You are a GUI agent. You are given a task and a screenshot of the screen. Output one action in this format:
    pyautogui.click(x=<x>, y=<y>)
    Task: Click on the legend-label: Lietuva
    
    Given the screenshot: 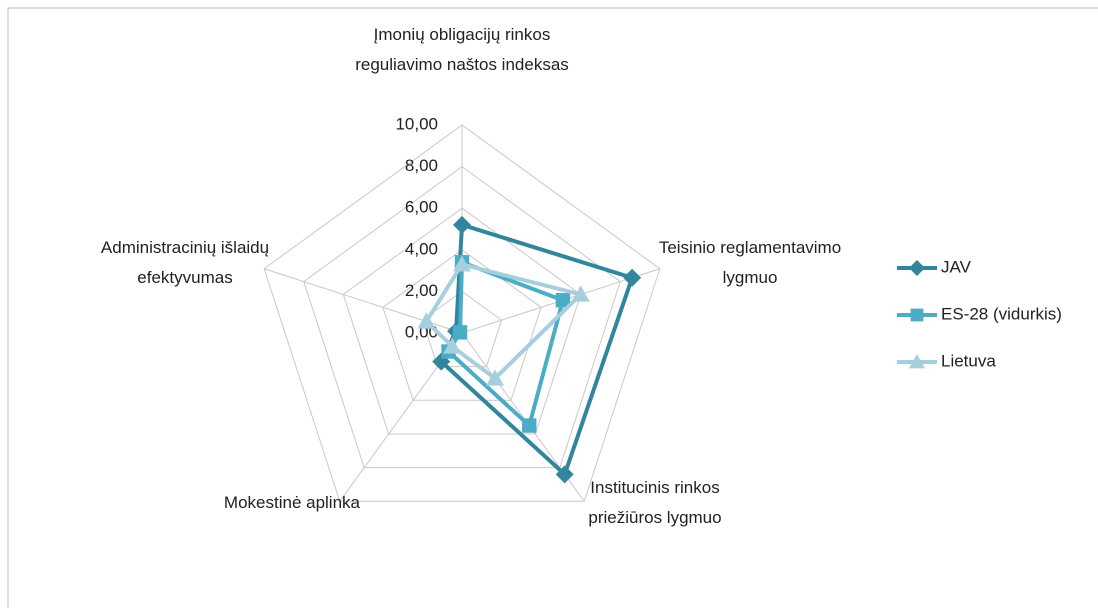 What is the action you would take?
    pyautogui.click(x=968, y=360)
    